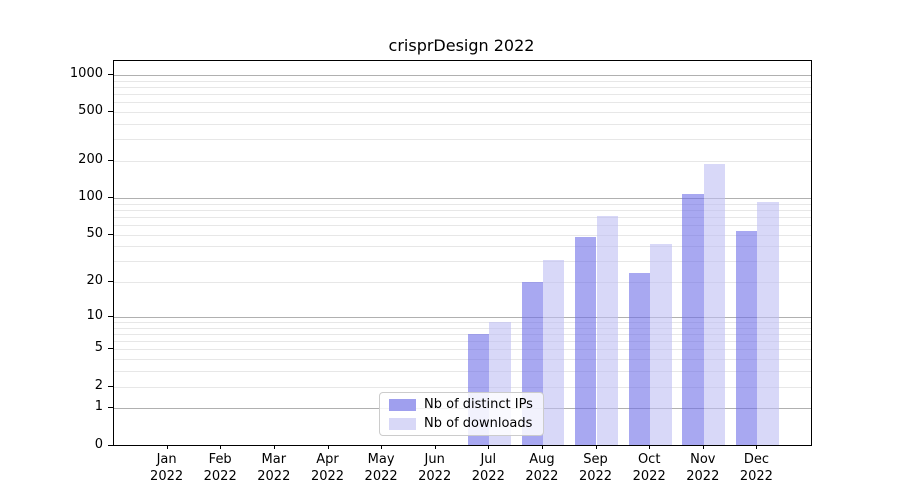 This screenshot has height=500, width=900. What do you see at coordinates (461, 414) in the screenshot?
I see `legend: Nb of distinct IPs Nb of downloads` at bounding box center [461, 414].